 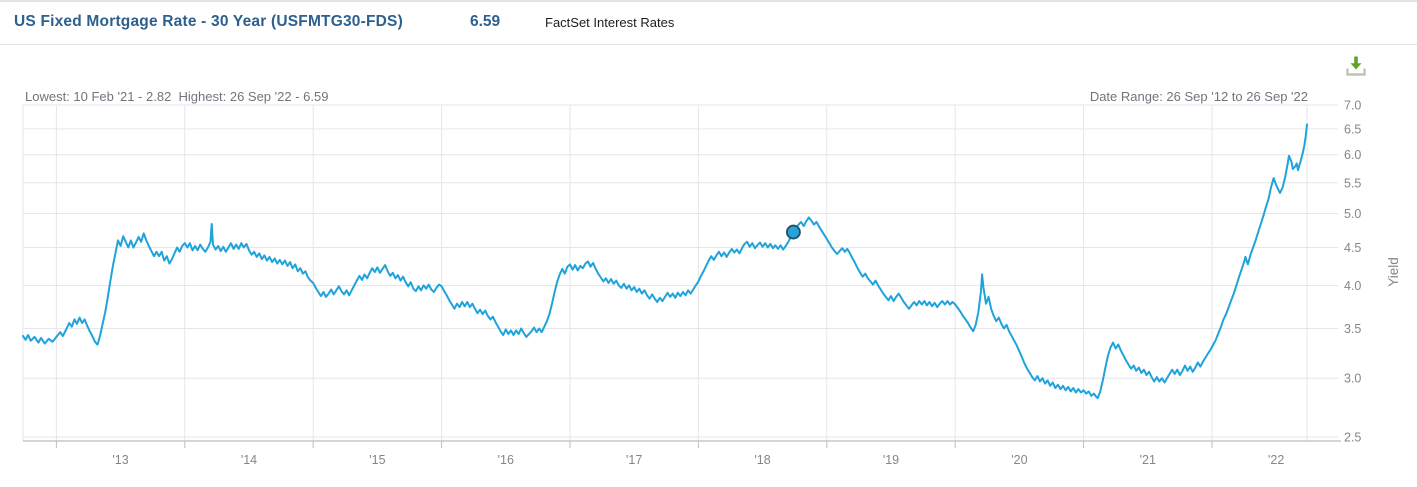 What do you see at coordinates (1019, 460) in the screenshot?
I see `x-tick-label: '20` at bounding box center [1019, 460].